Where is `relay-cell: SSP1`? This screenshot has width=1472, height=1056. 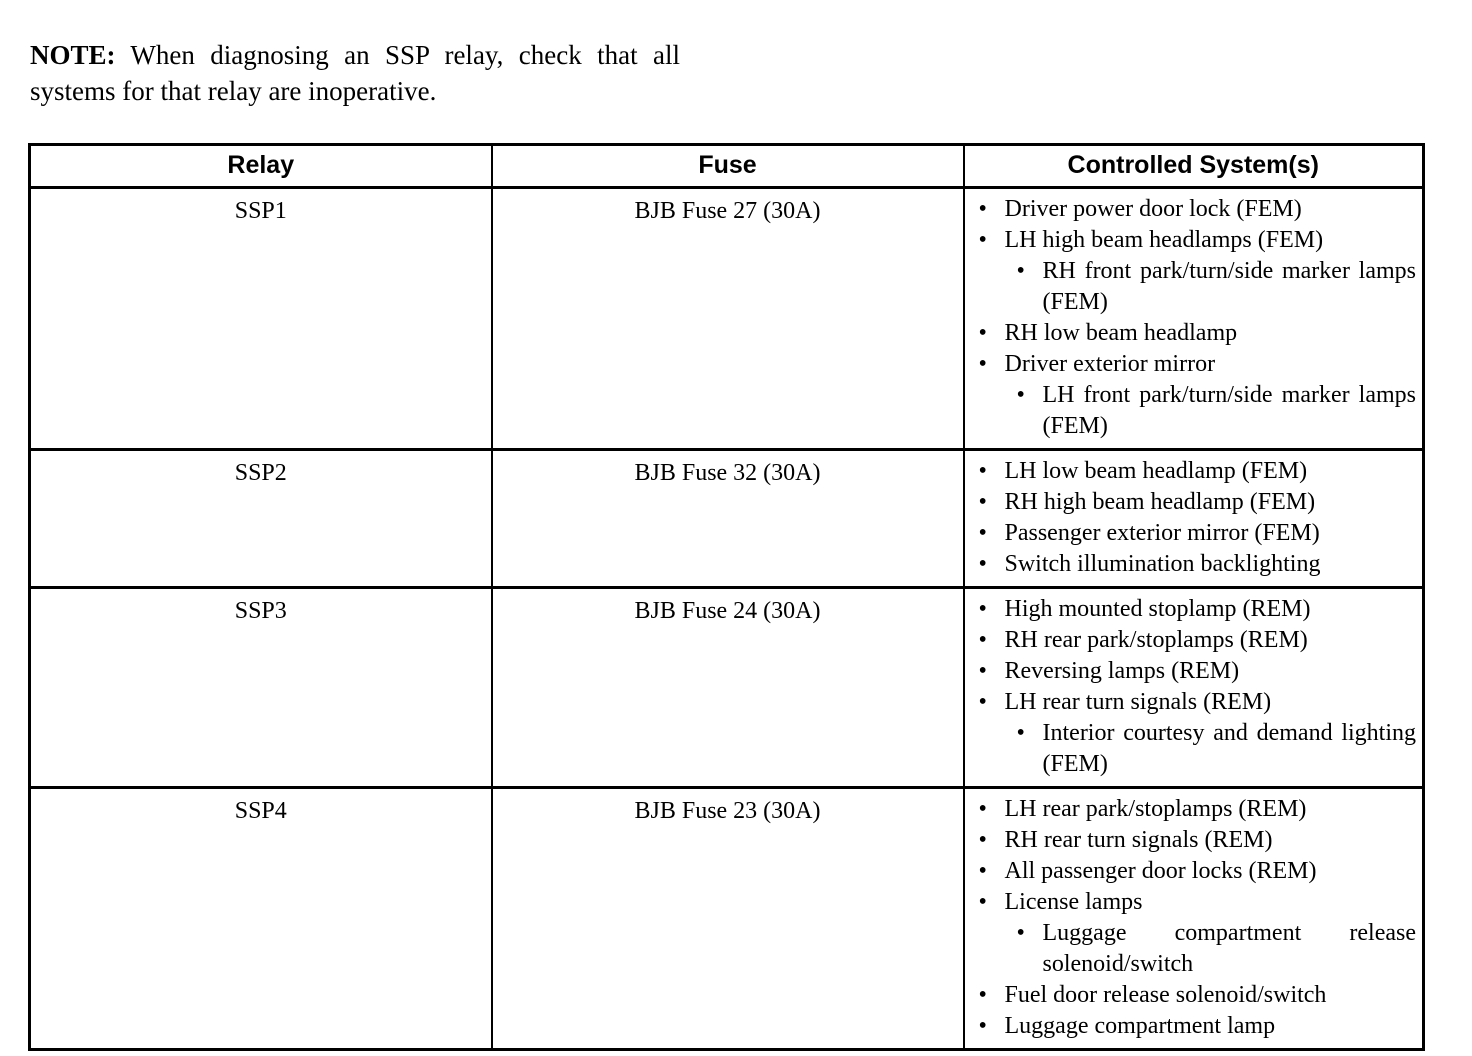 relay-cell: SSP1 is located at coordinates (260, 318).